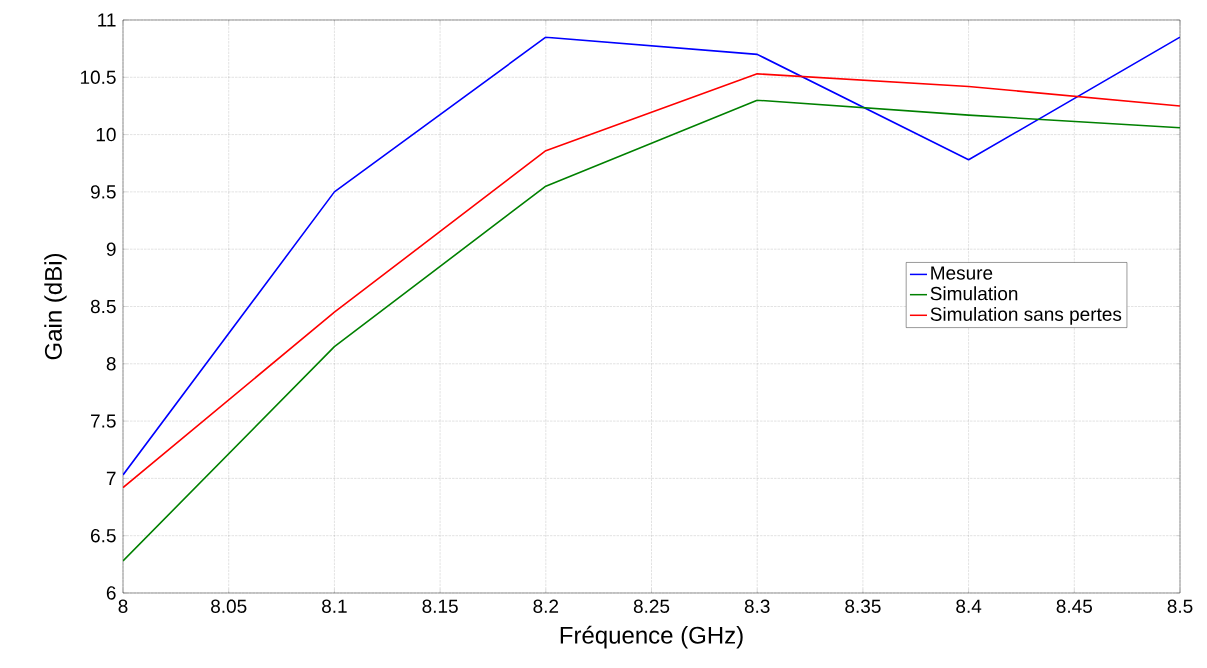  I want to click on legend-label: Simulation, so click(974, 293).